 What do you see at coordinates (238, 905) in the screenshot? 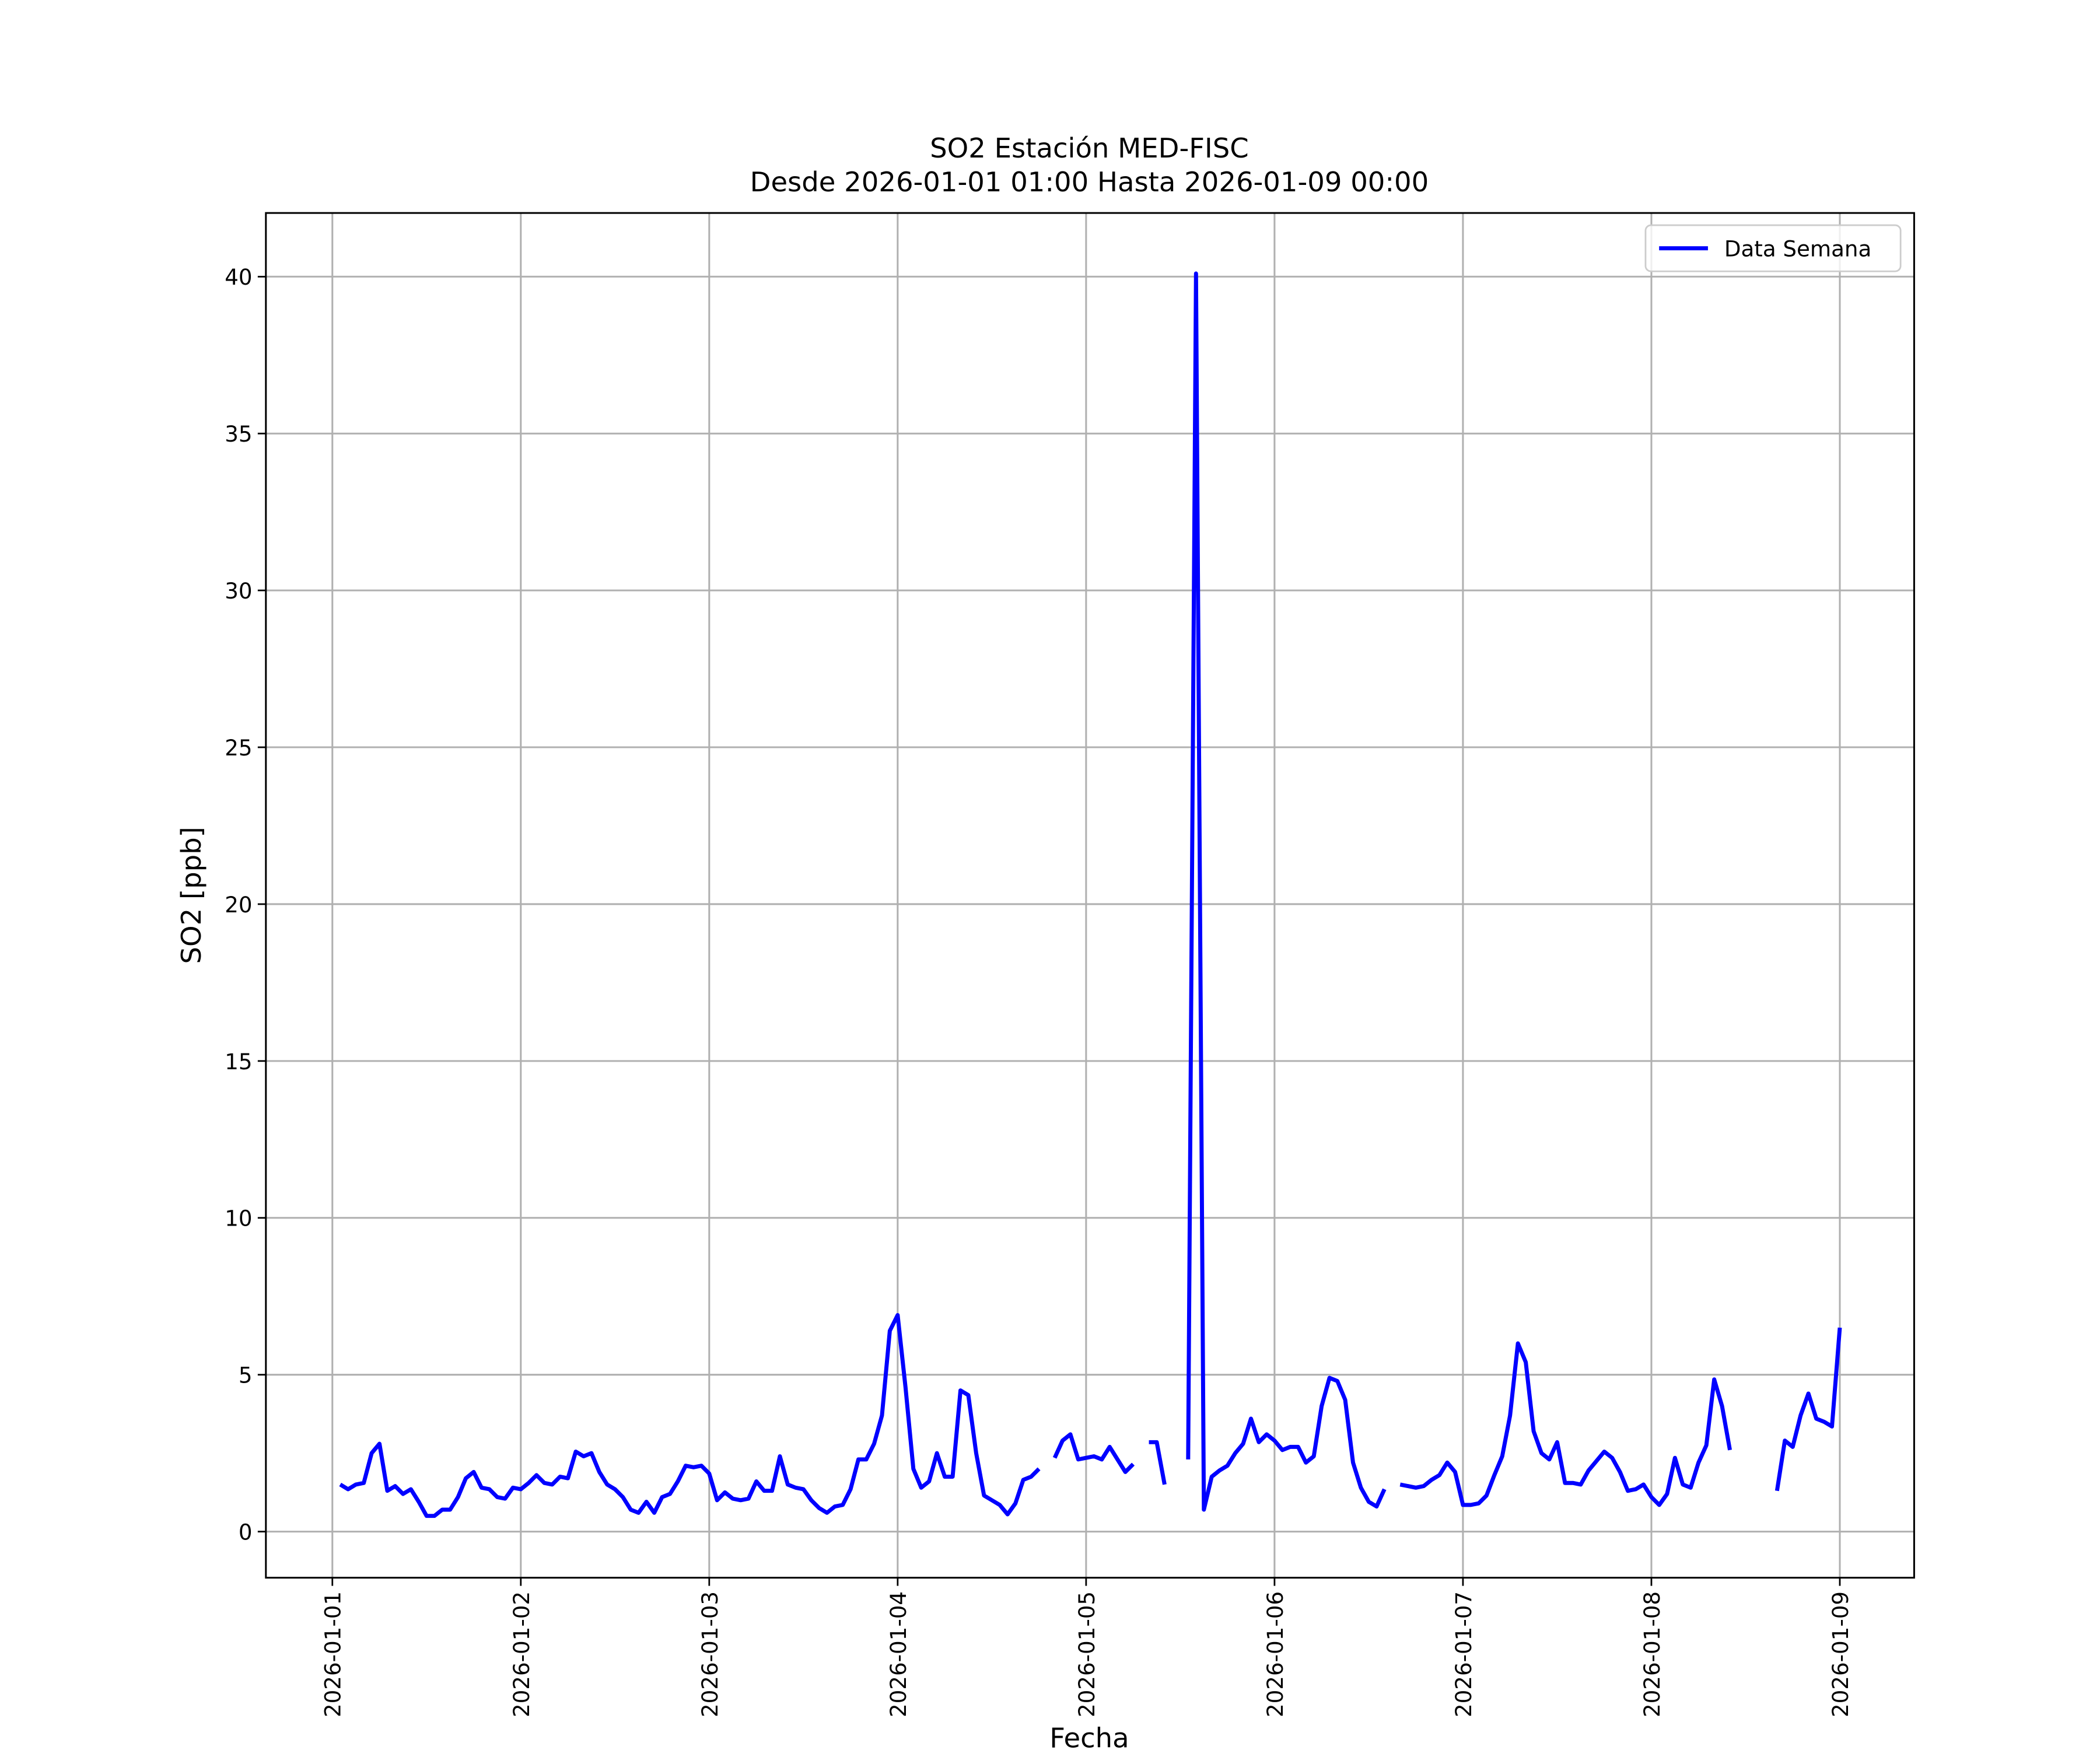
I see `y-tick-label: 20` at bounding box center [238, 905].